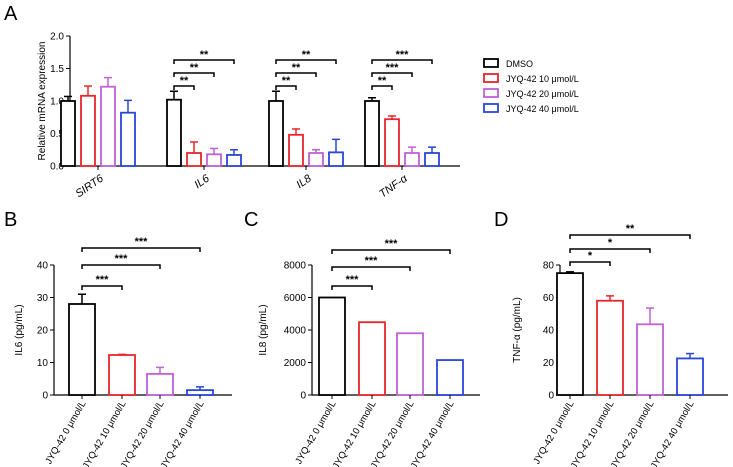 Image resolution: width=733 pixels, height=467 pixels. I want to click on panel-d-category-label: JYQ-42 0 μmol/L, so click(553, 432).